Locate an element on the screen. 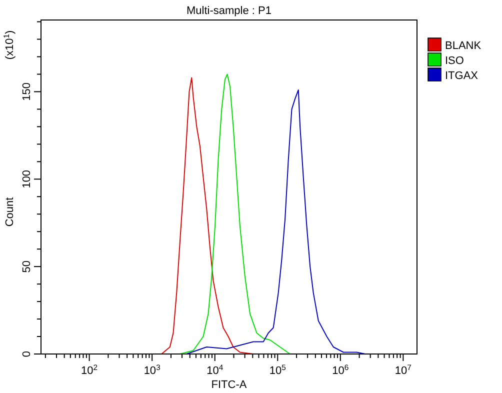 Image resolution: width=502 pixels, height=393 pixels. legend-label: ISO is located at coordinates (454, 61).